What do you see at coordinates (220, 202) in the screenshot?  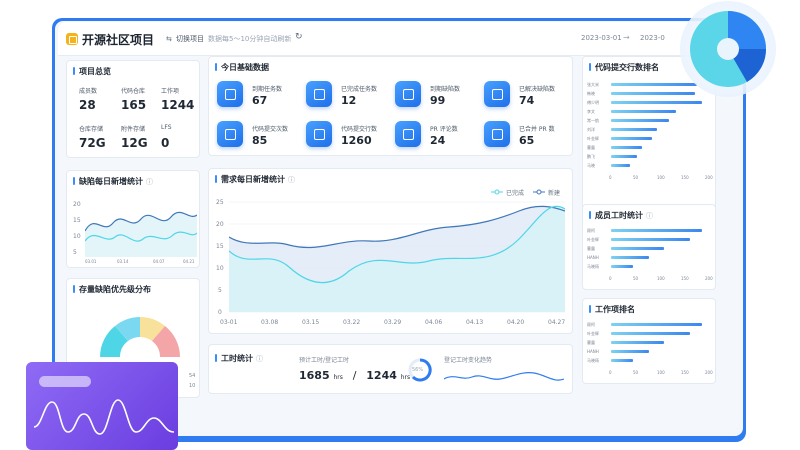 I see `y-tick-label: 25` at bounding box center [220, 202].